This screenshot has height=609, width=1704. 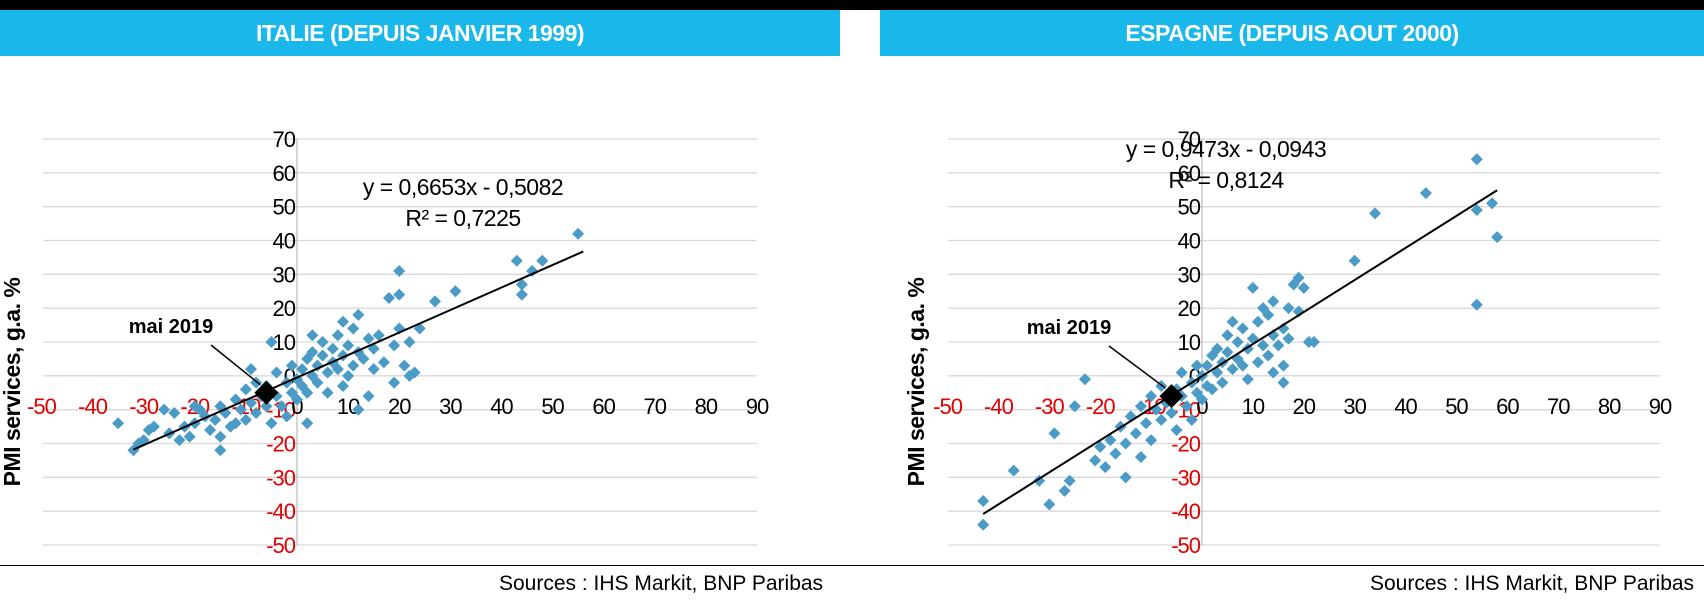 What do you see at coordinates (358, 350) in the screenshot?
I see `trendline` at bounding box center [358, 350].